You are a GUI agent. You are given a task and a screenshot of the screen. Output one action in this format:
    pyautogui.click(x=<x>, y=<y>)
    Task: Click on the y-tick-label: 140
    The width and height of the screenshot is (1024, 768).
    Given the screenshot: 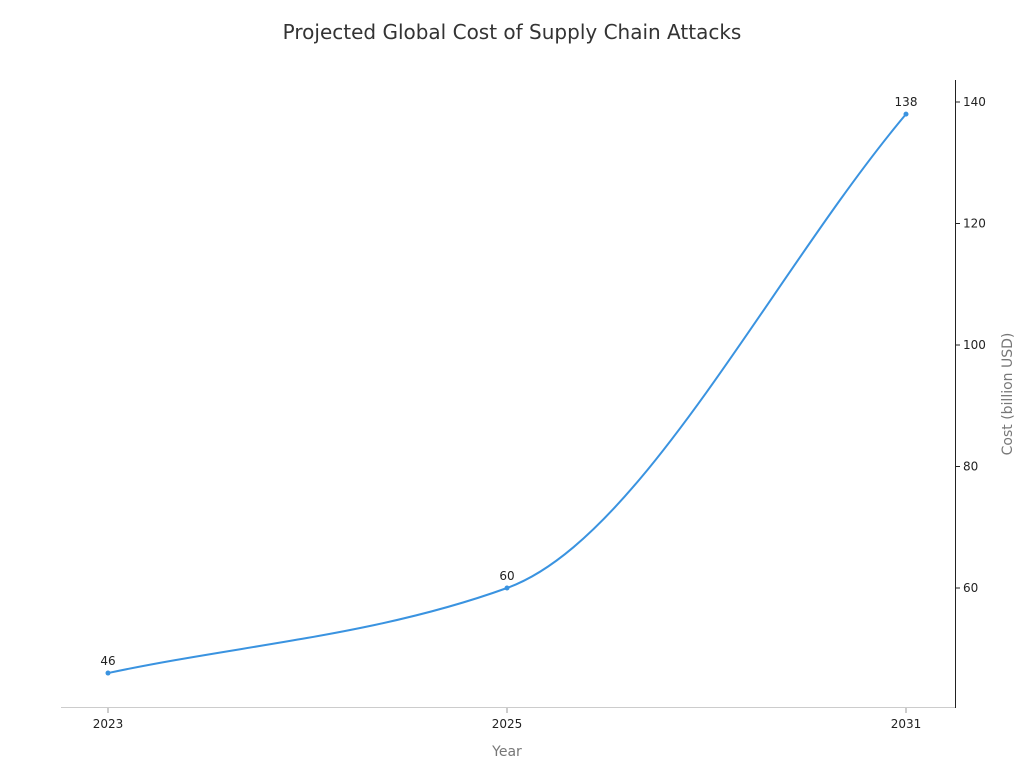 What is the action you would take?
    pyautogui.click(x=974, y=102)
    